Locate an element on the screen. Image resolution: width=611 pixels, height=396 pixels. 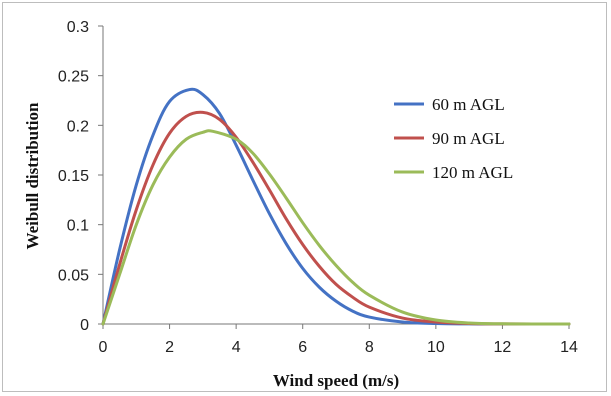
legend: 60 m AGL 90 m AGL 120 m AGL is located at coordinates (453, 138).